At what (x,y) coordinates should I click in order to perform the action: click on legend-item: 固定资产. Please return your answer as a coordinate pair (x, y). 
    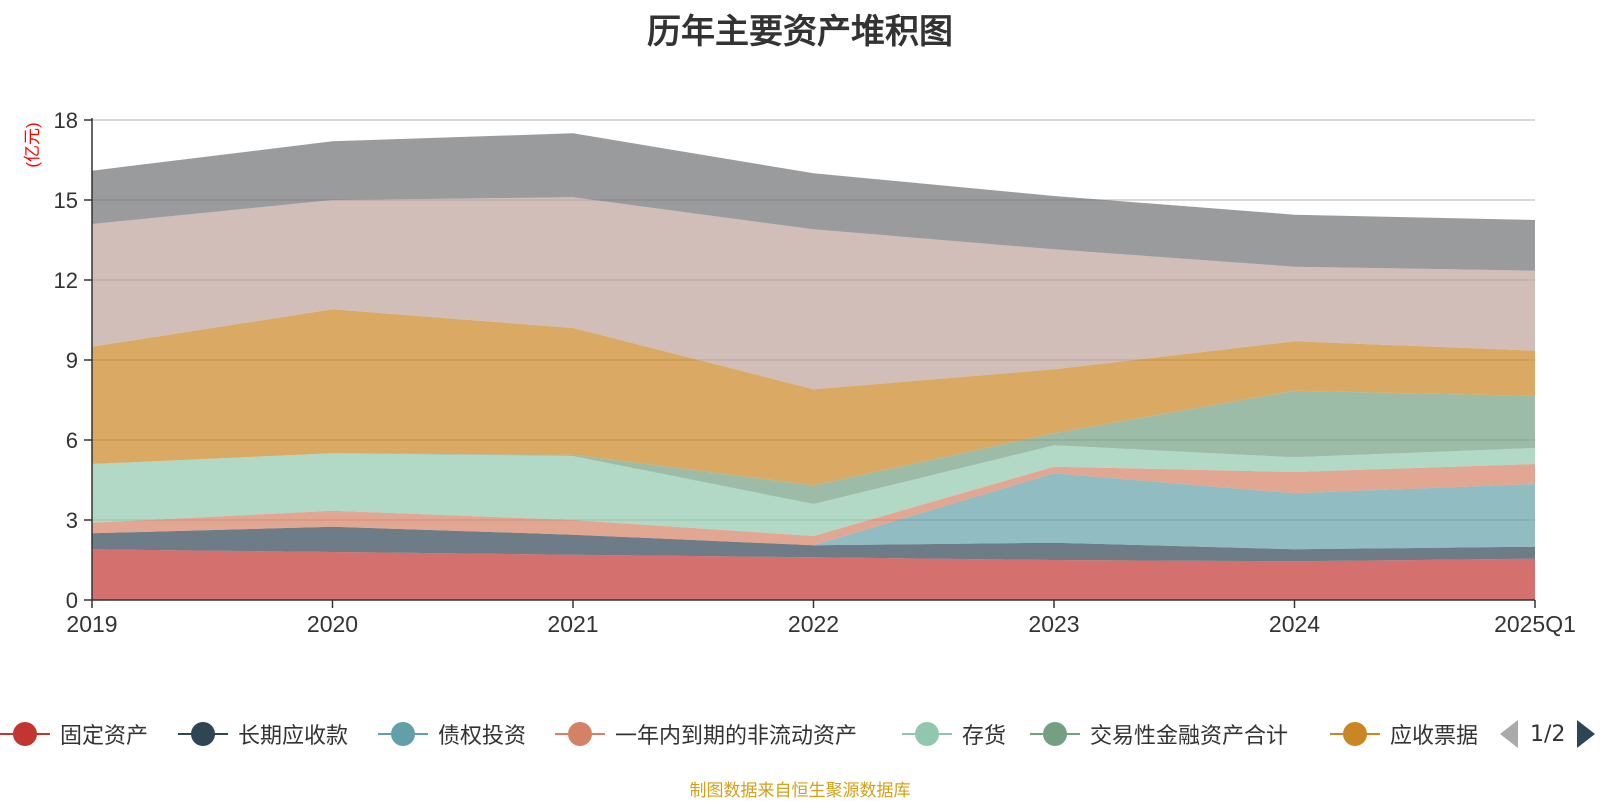
    Looking at the image, I should click on (74, 734).